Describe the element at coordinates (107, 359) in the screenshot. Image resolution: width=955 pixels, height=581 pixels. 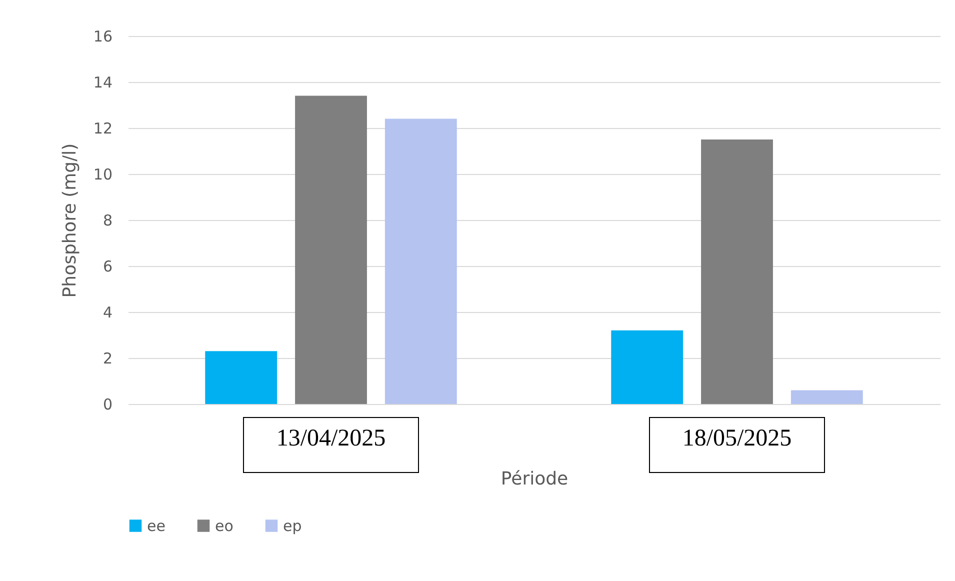
I see `y-tick-label: 2` at that location.